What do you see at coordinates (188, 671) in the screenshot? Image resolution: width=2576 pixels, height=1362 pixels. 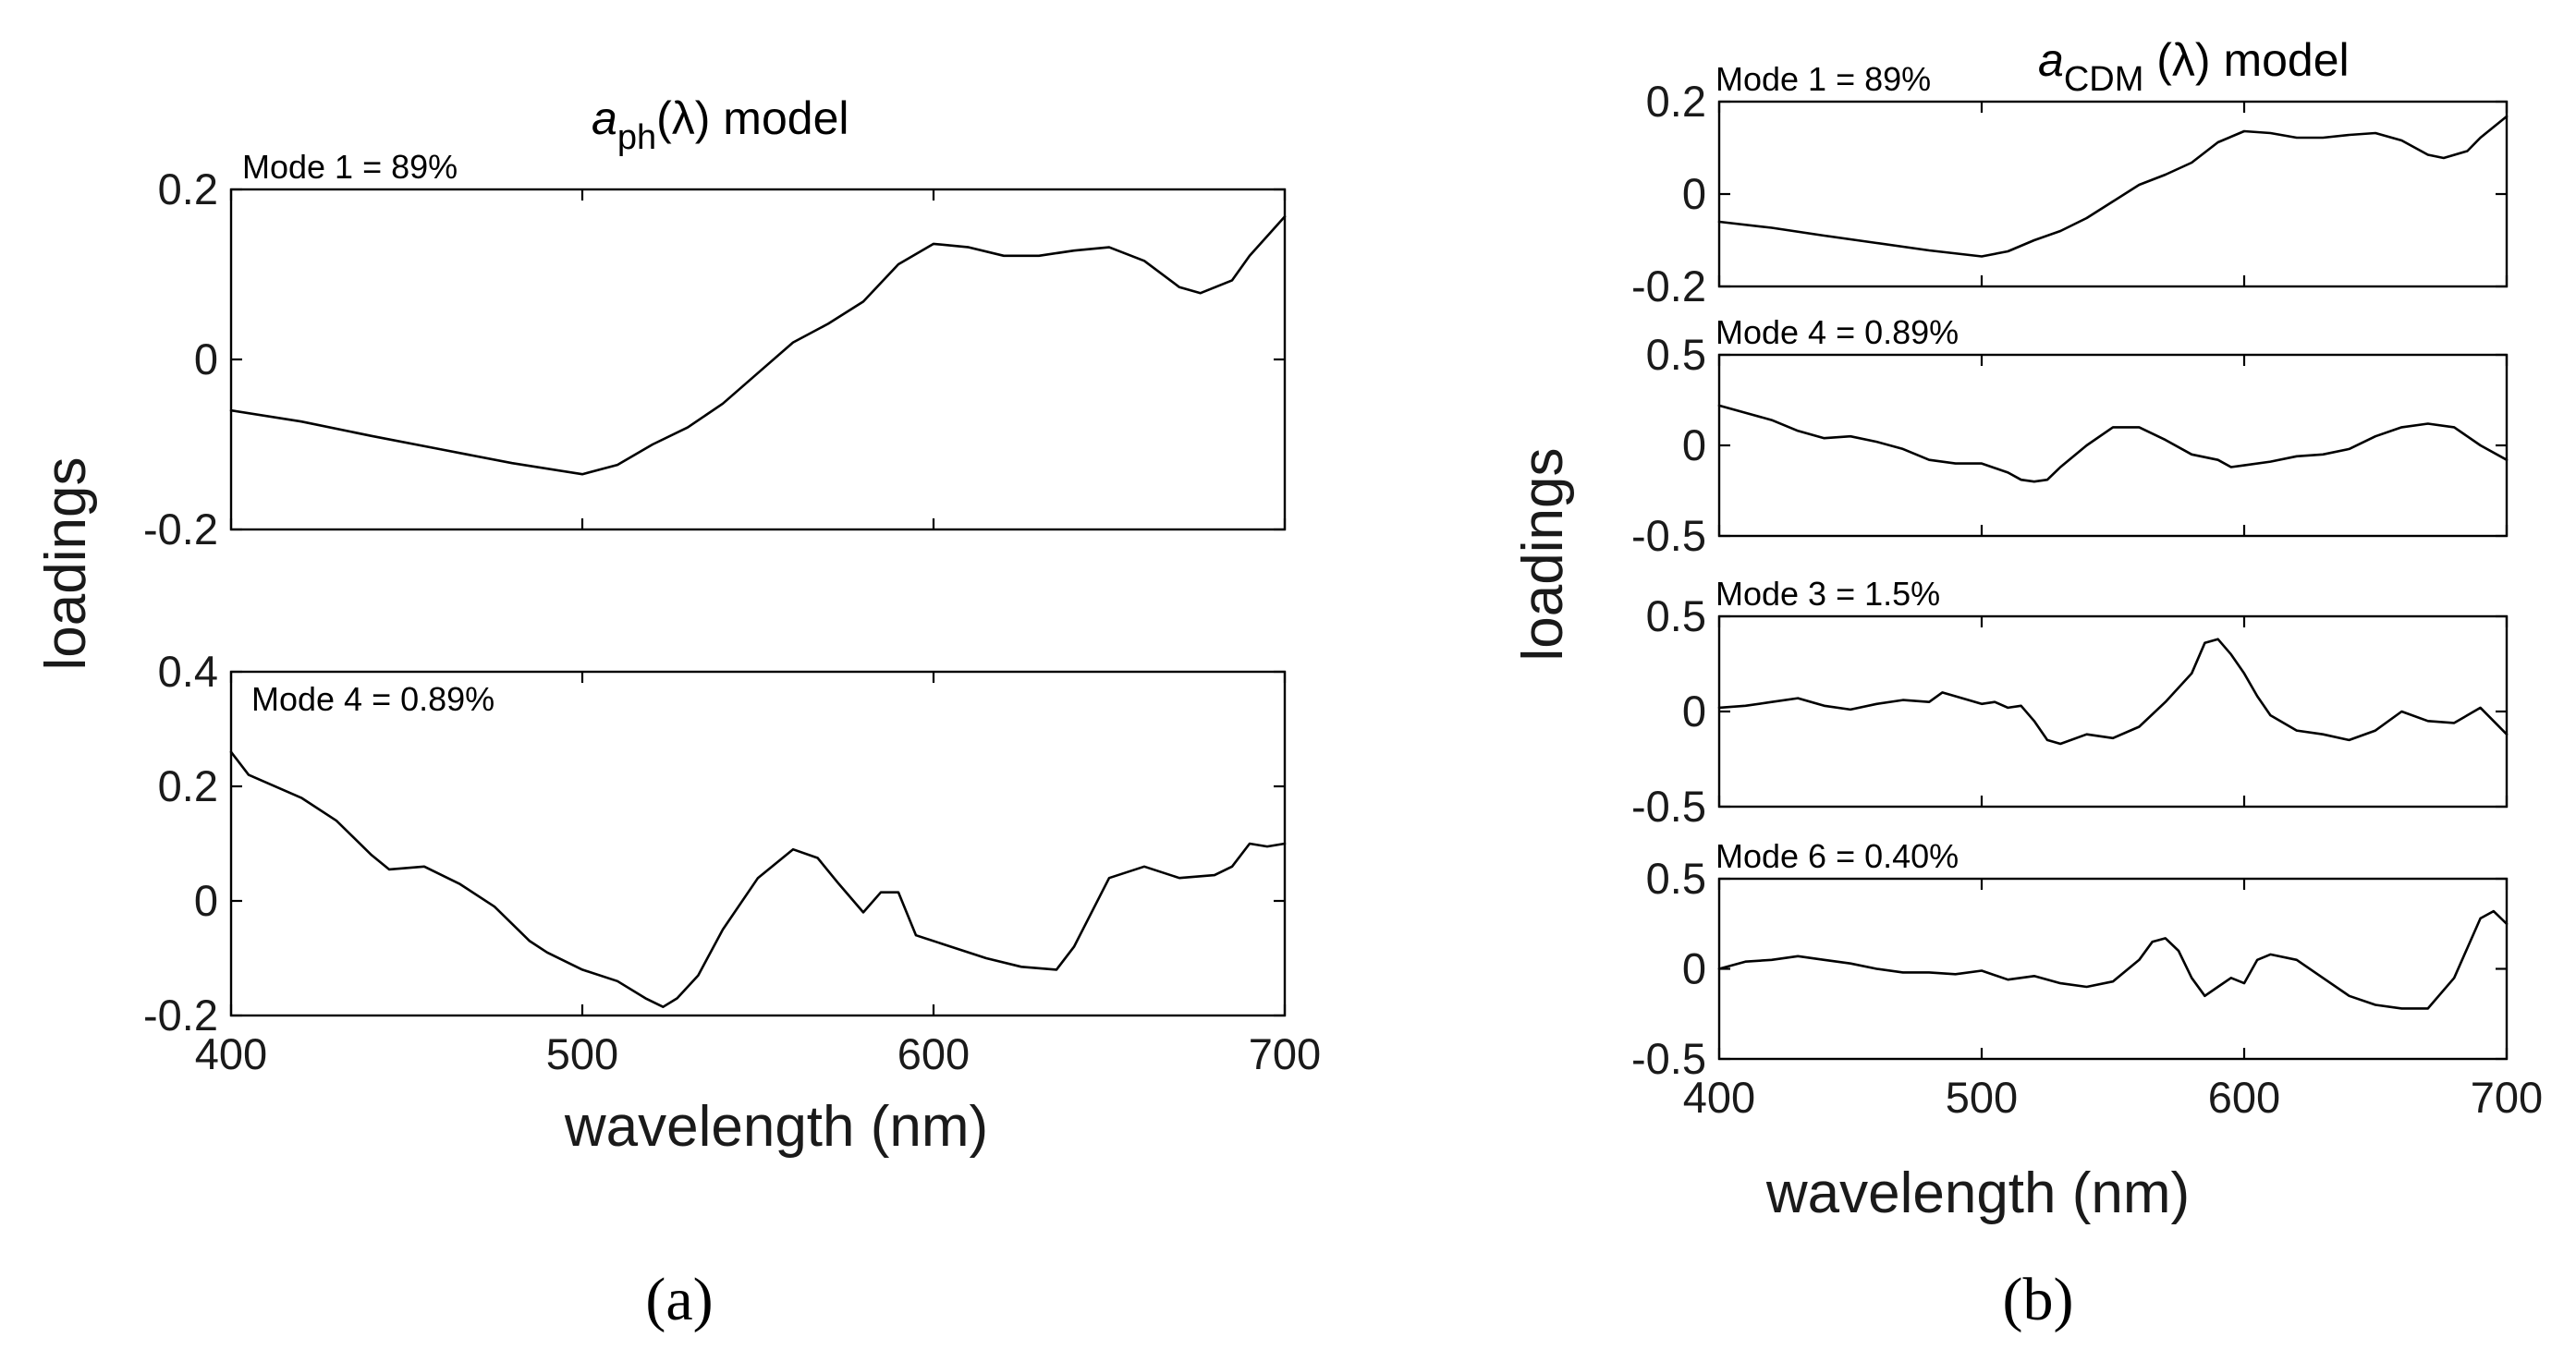 I see `y-tick-label: 0.4` at bounding box center [188, 671].